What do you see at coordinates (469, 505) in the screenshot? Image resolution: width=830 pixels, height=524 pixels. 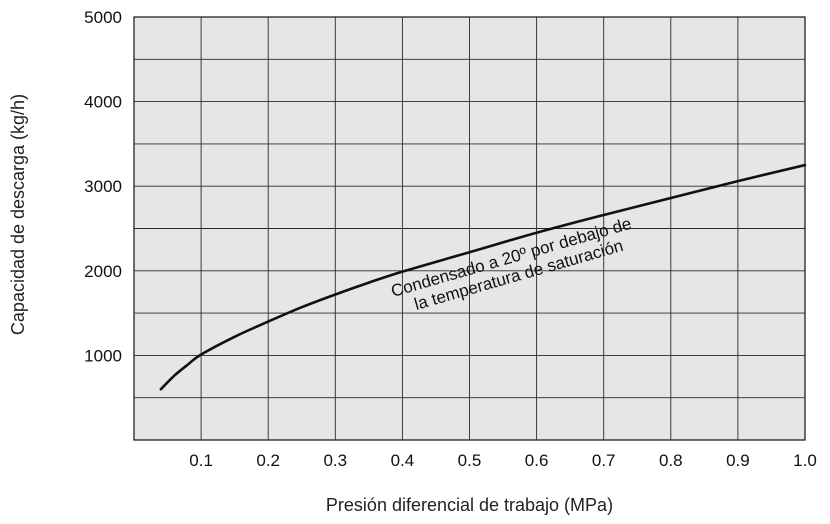 I see `x-axis-title: Presión diferencial de trabajo (MPa)` at bounding box center [469, 505].